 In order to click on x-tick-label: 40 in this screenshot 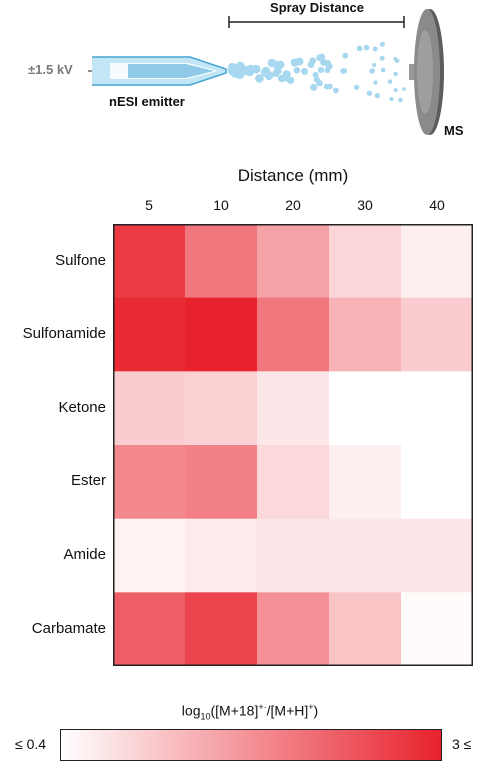, I will do `click(437, 205)`.